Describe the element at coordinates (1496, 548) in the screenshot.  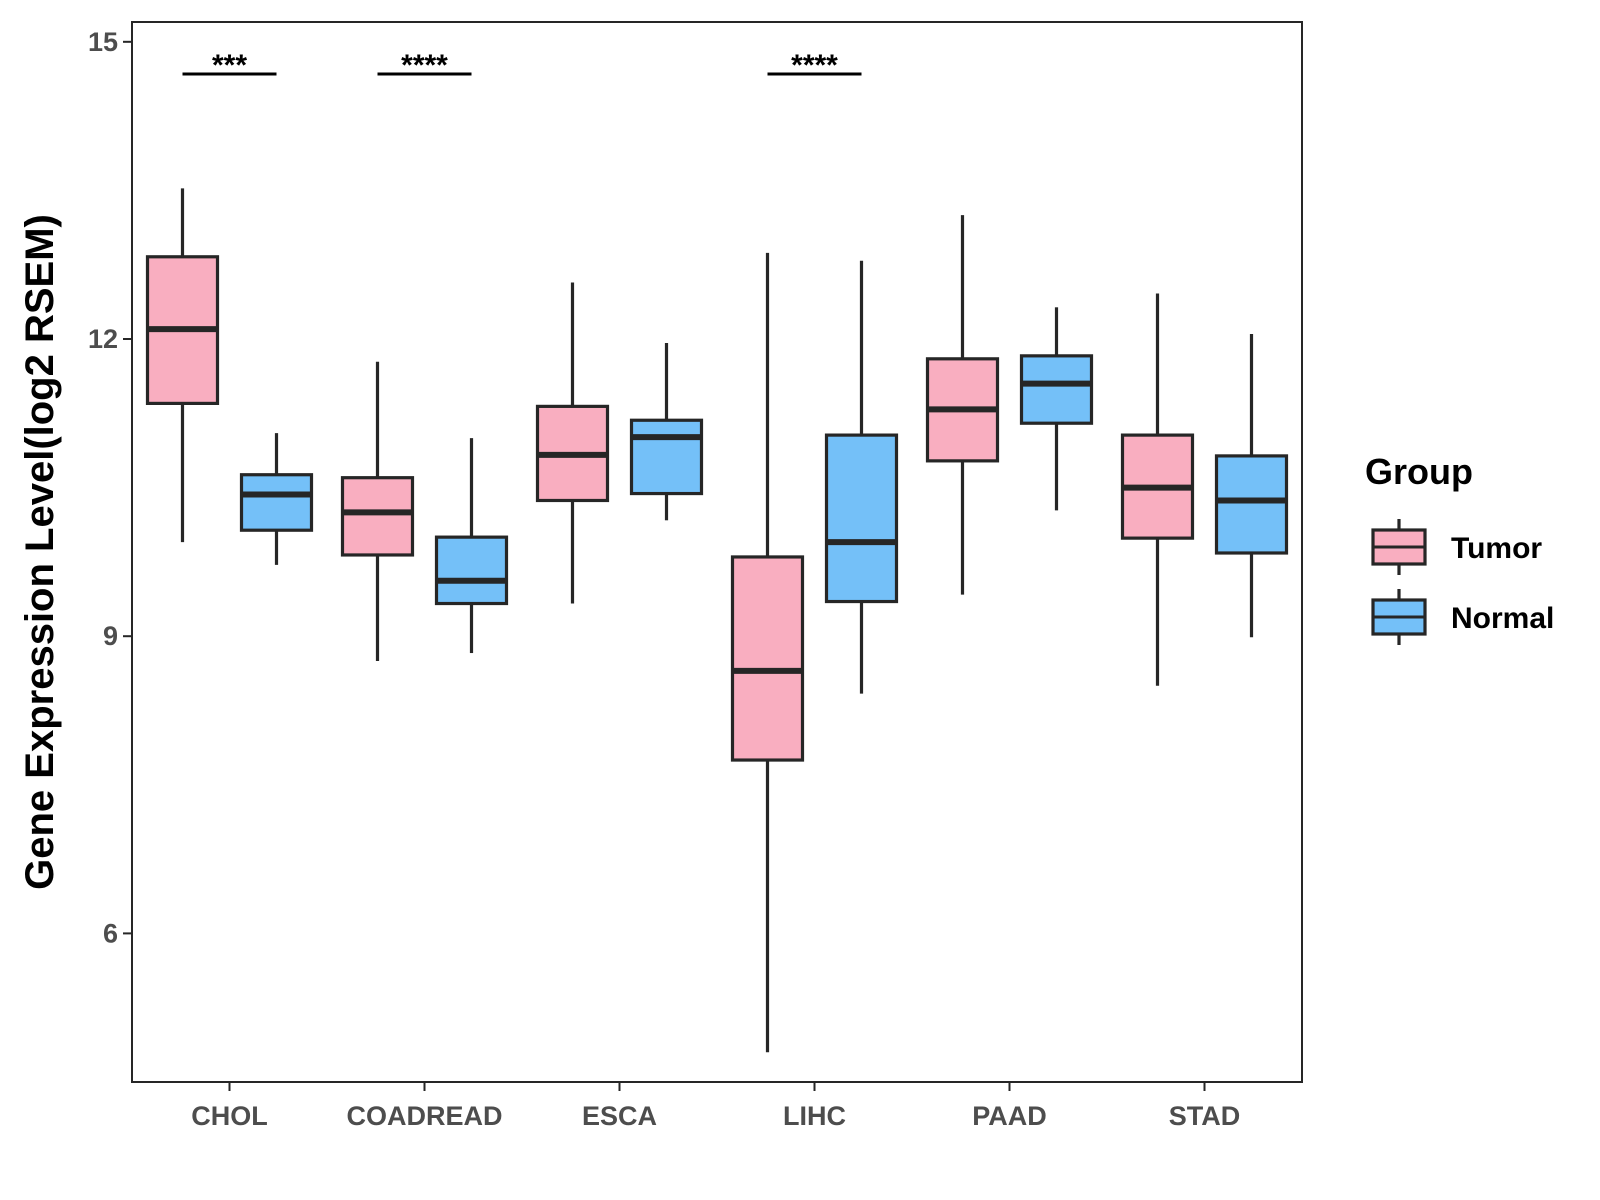
I see `legend-label-tumor: Tumor` at that location.